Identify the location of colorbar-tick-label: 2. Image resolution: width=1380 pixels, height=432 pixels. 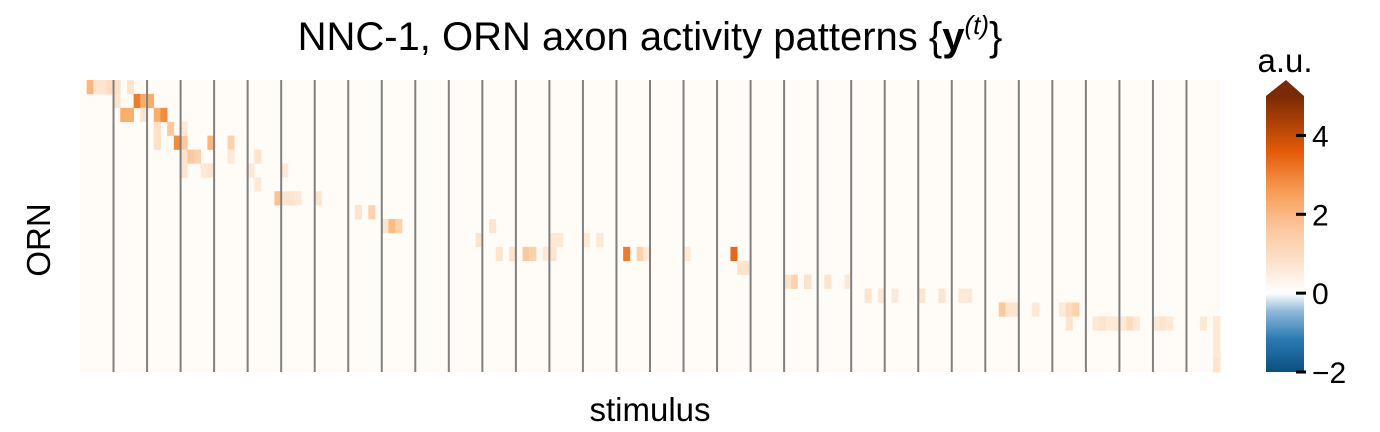
(1320, 215).